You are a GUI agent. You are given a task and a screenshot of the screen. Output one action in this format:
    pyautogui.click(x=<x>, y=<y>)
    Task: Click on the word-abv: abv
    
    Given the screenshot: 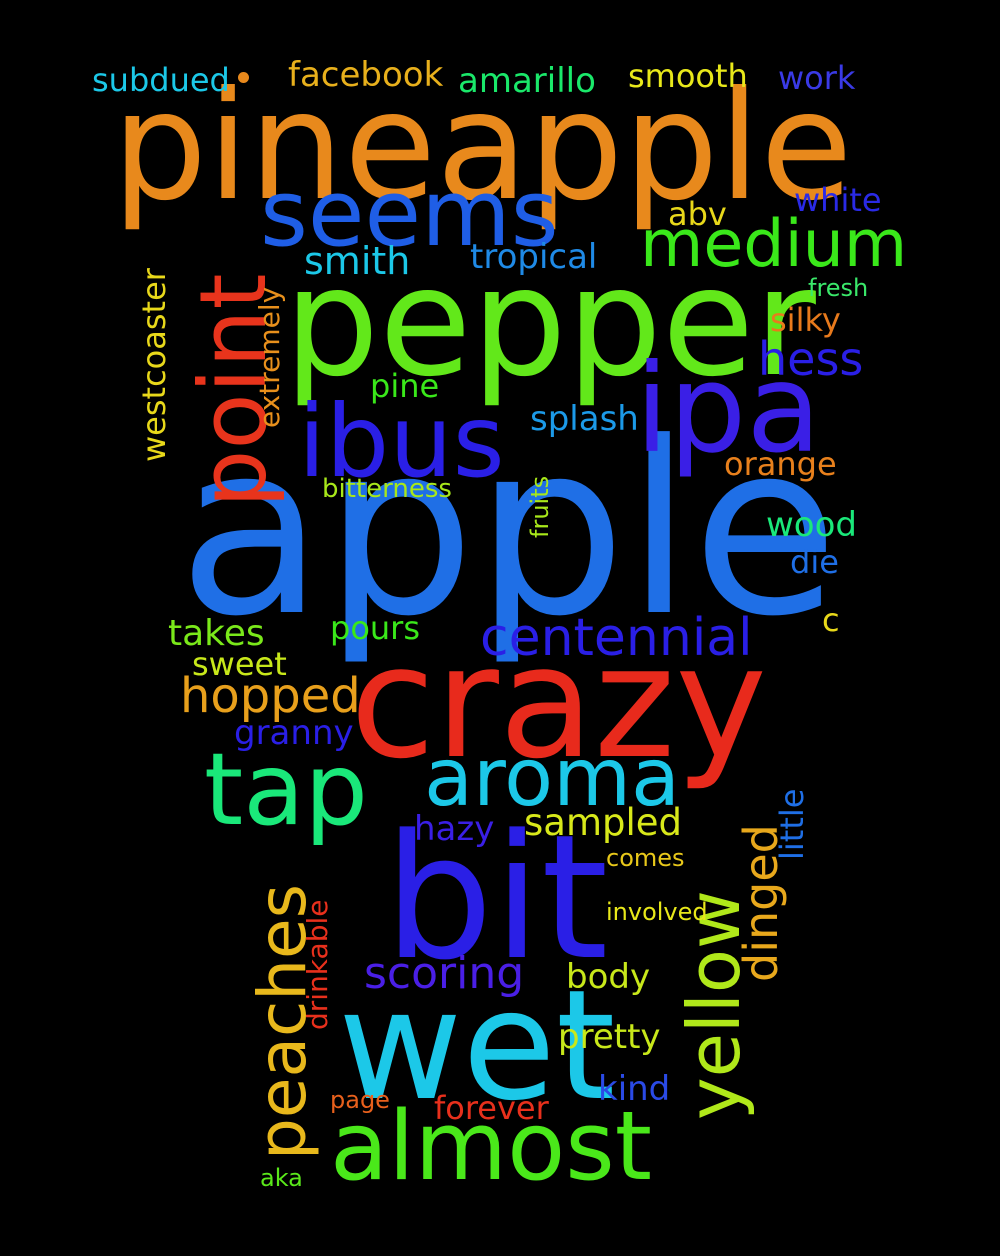 What is the action you would take?
    pyautogui.click(x=697, y=214)
    